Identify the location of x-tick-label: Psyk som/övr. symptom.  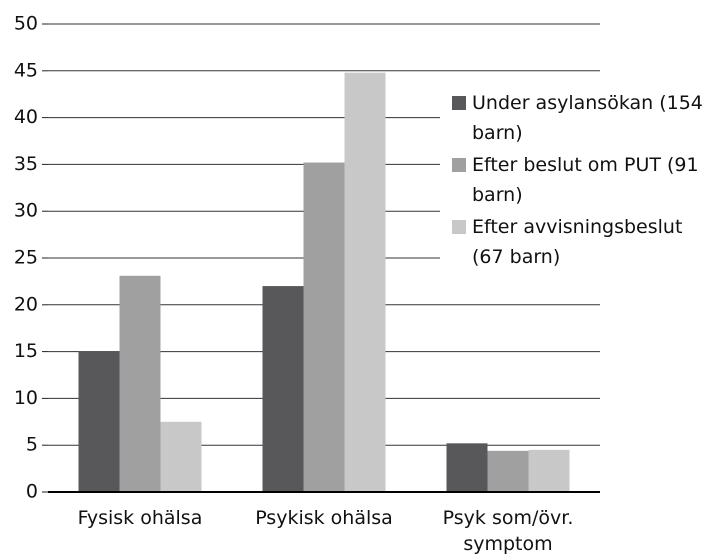
(508, 531).